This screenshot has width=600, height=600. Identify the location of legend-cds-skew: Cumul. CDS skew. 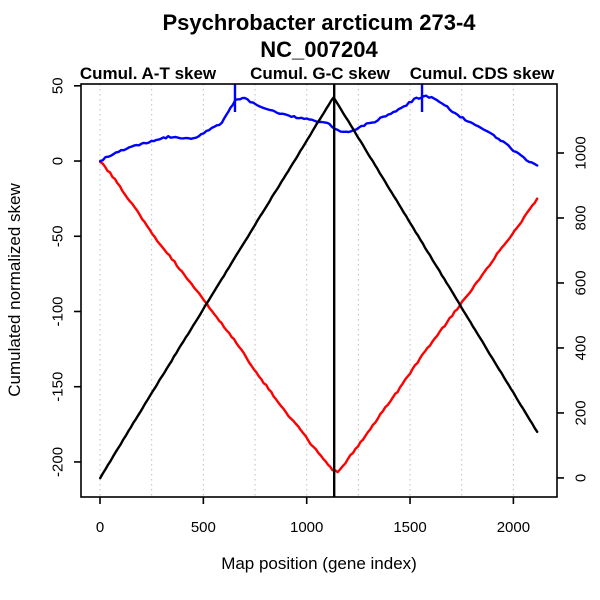
(482, 73).